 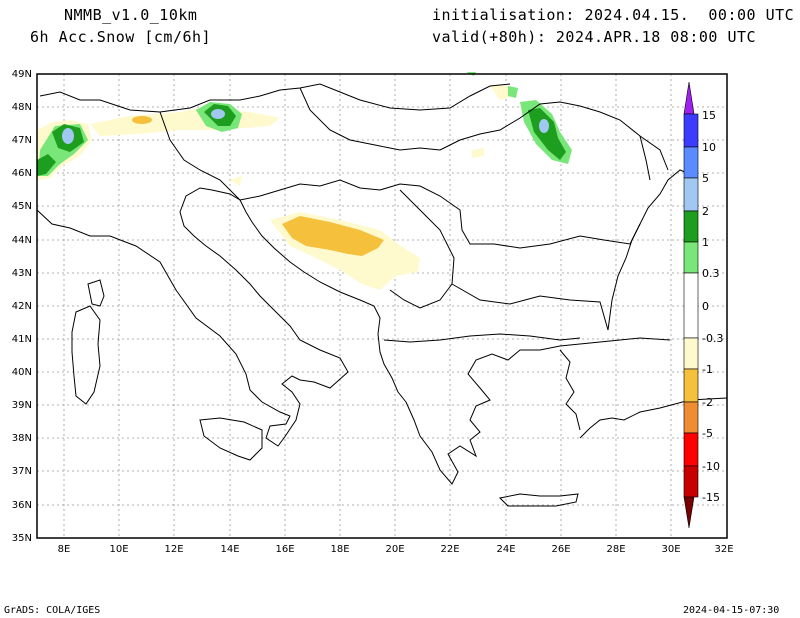 What do you see at coordinates (22, 74) in the screenshot?
I see `lat-label: 49N` at bounding box center [22, 74].